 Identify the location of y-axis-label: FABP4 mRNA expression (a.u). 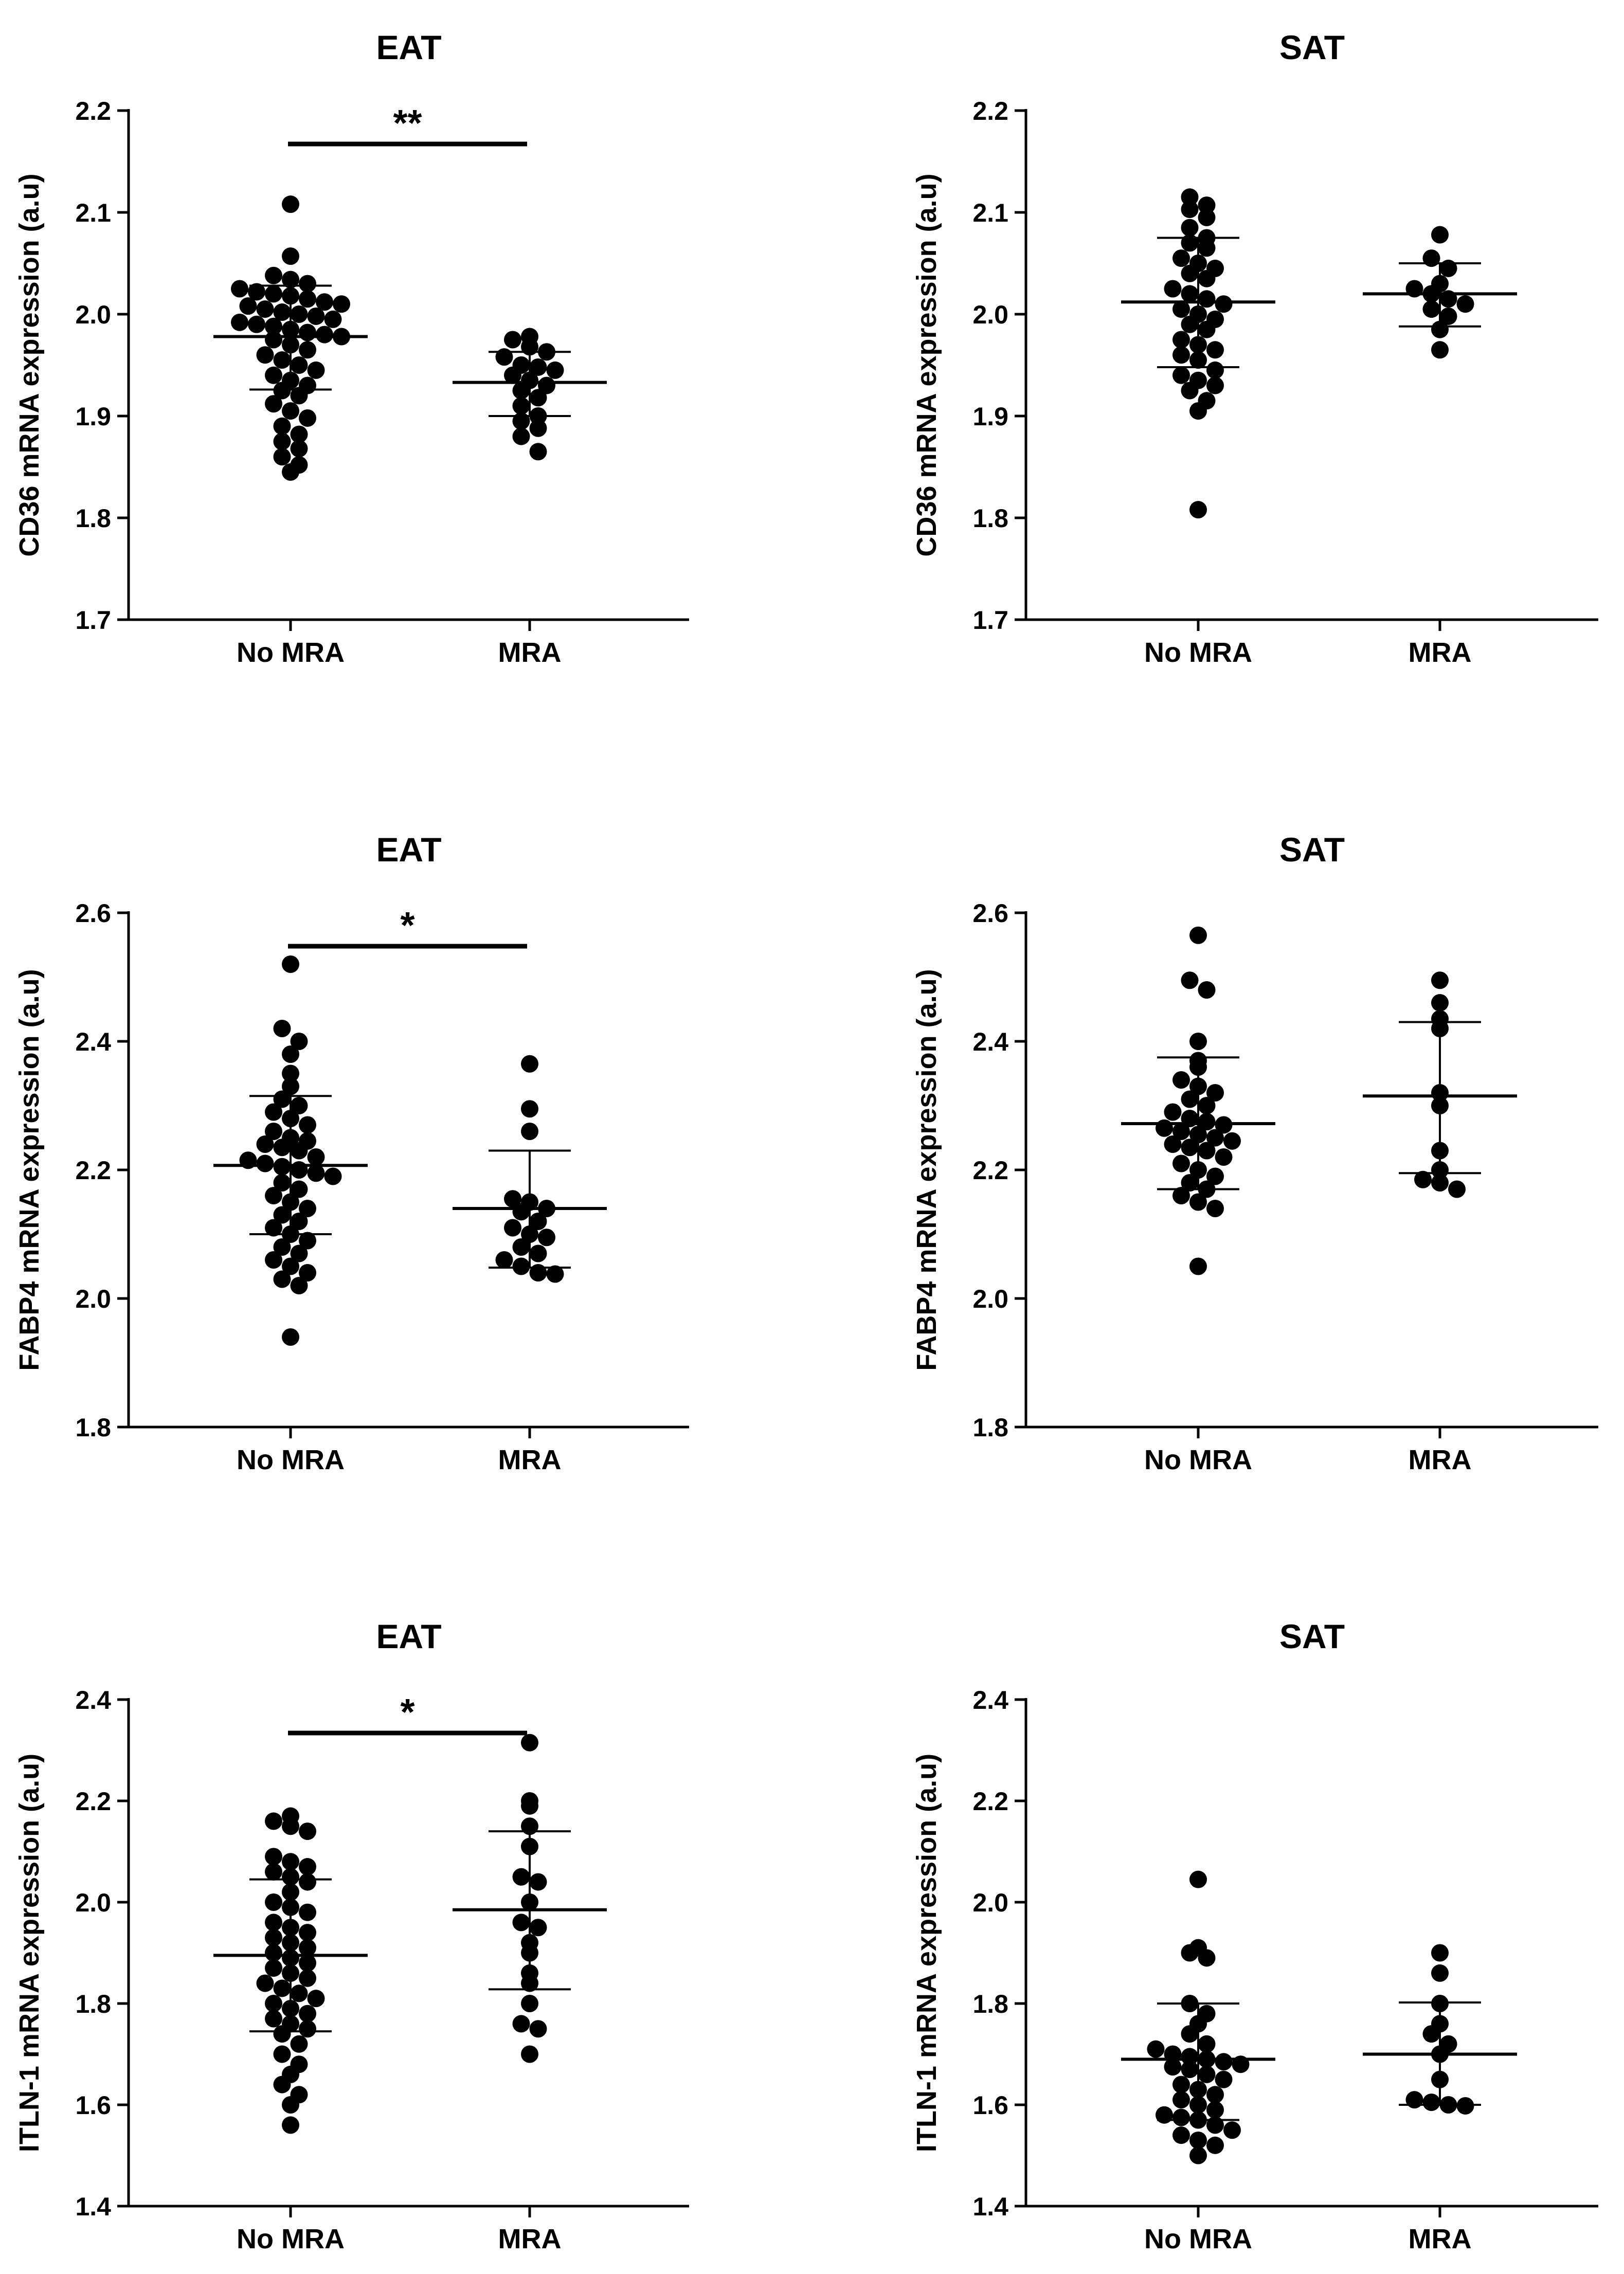
(926, 1169).